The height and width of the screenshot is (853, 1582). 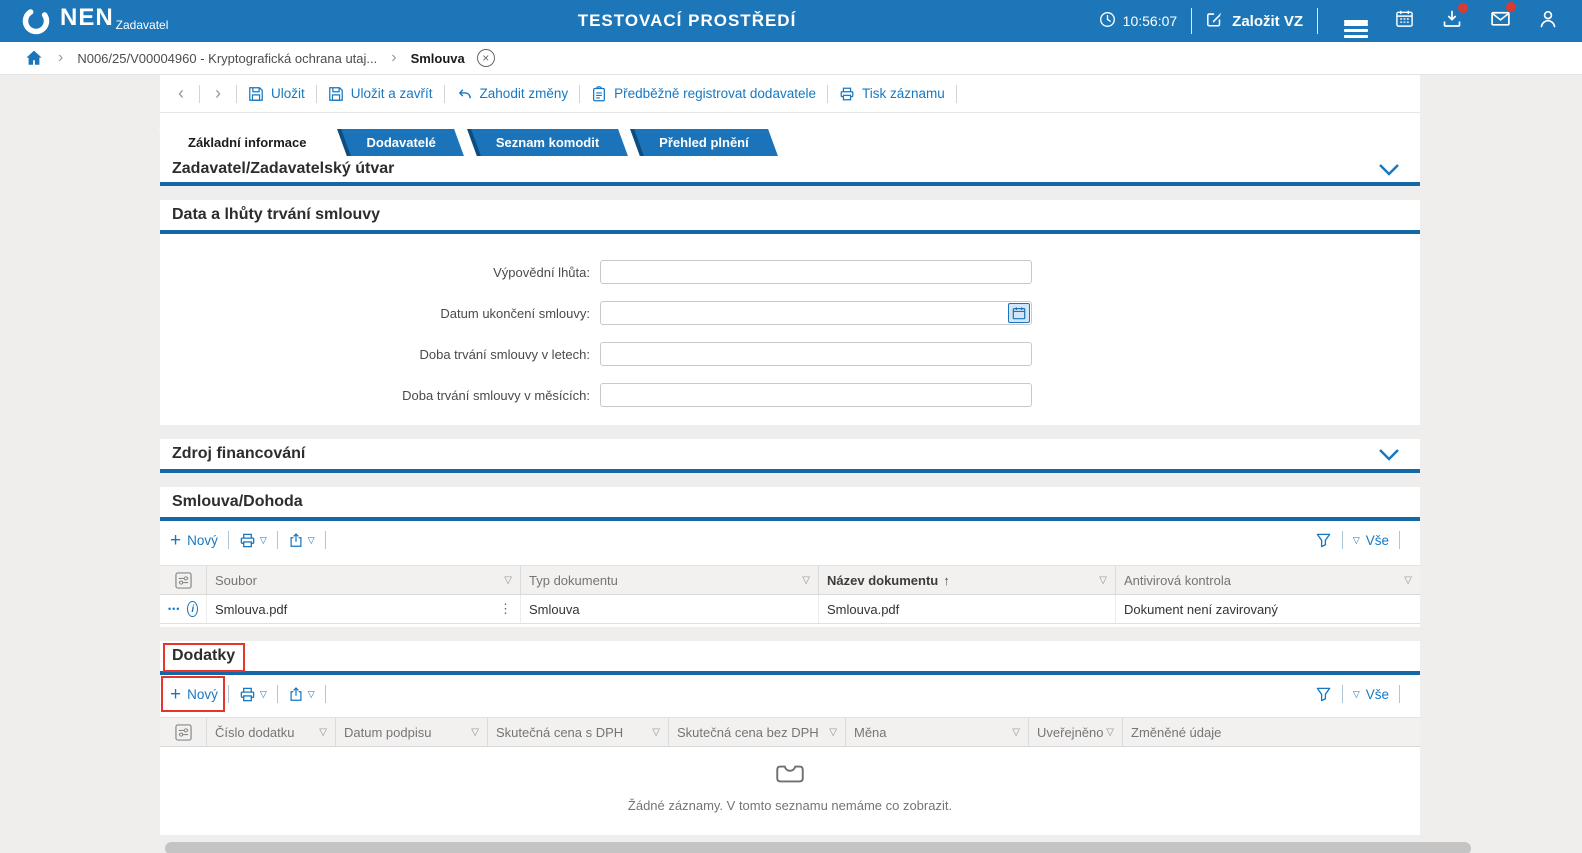 What do you see at coordinates (1548, 21) in the screenshot?
I see `user-profile-button` at bounding box center [1548, 21].